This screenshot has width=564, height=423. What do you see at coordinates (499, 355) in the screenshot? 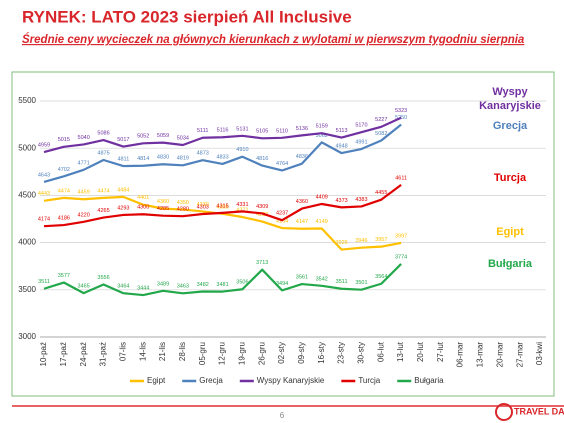
I see `x-tick-label: 20-mar` at bounding box center [499, 355].